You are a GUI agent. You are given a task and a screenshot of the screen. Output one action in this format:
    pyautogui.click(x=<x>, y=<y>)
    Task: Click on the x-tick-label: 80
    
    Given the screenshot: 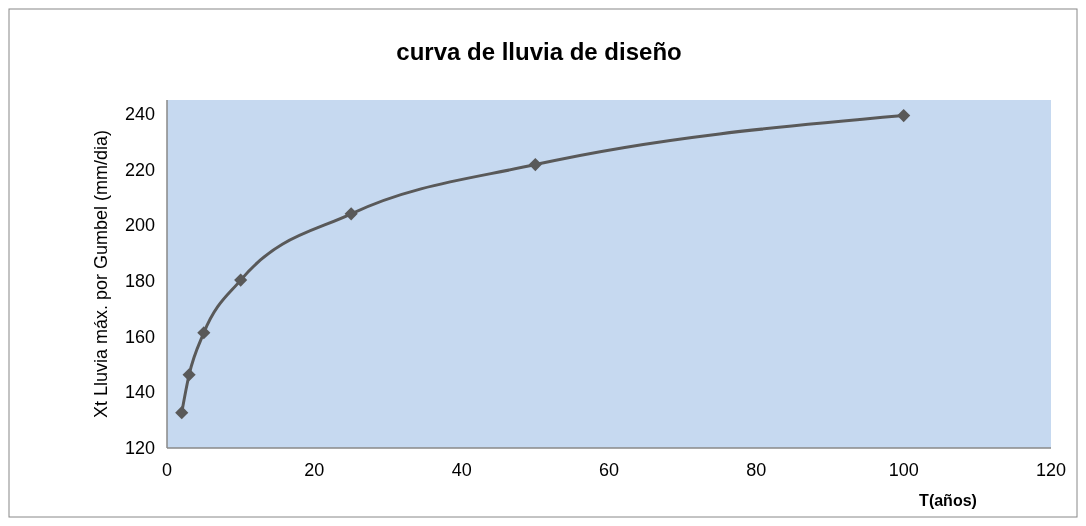 What is the action you would take?
    pyautogui.click(x=756, y=470)
    